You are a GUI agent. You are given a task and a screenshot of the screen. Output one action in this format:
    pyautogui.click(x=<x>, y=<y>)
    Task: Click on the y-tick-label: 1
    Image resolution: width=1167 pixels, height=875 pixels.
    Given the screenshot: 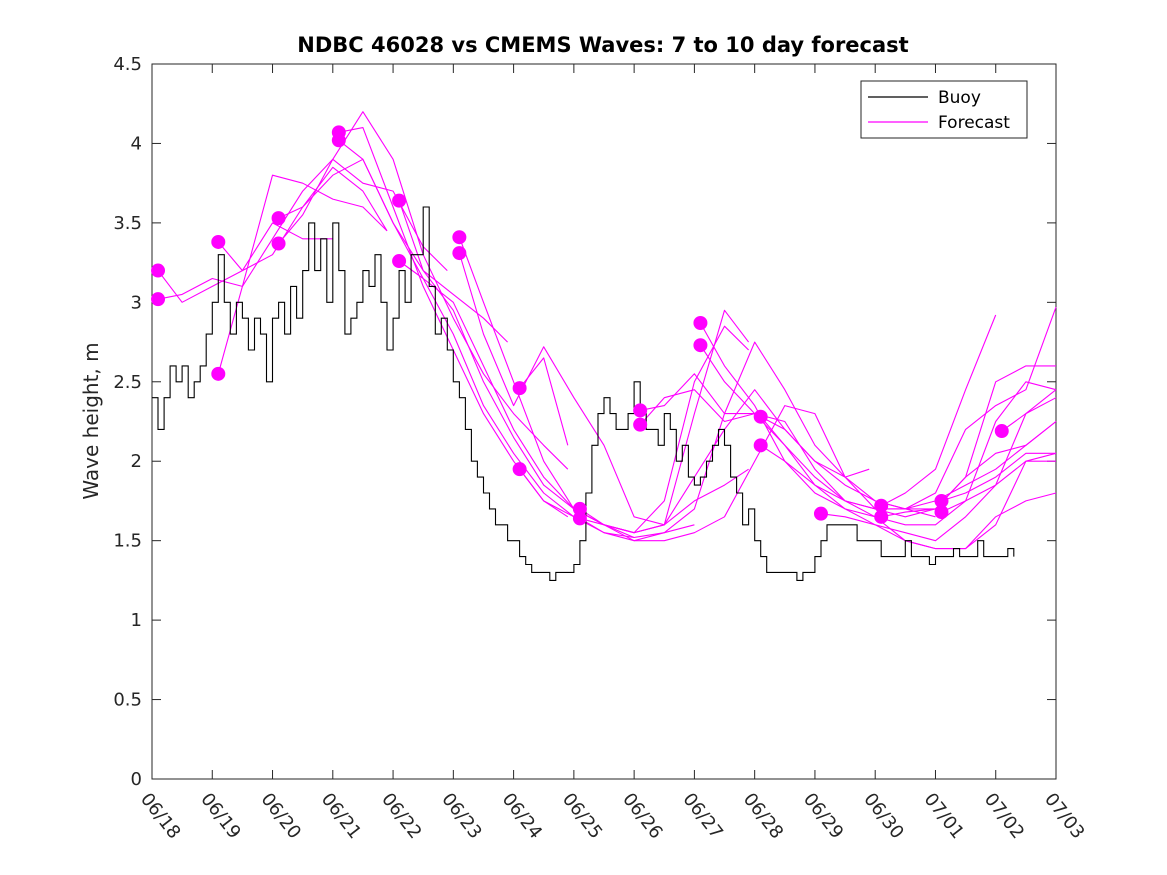 What is the action you would take?
    pyautogui.click(x=136, y=620)
    